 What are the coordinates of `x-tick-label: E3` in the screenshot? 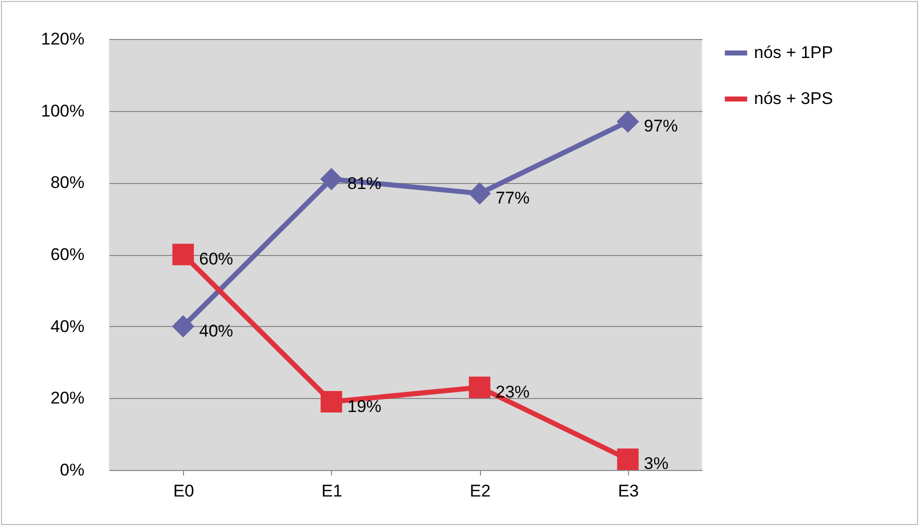 It's located at (628, 491).